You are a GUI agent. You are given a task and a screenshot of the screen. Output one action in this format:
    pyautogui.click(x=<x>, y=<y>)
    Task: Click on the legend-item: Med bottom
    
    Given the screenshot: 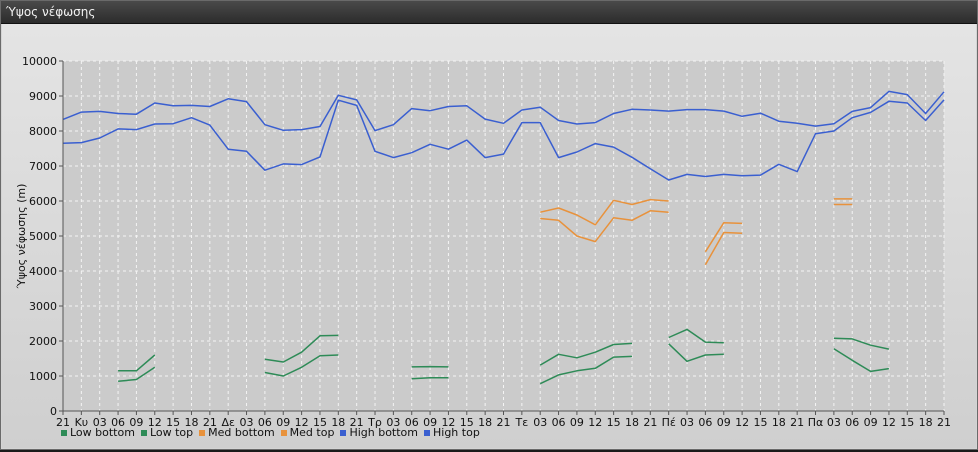 What is the action you would take?
    pyautogui.click(x=237, y=432)
    